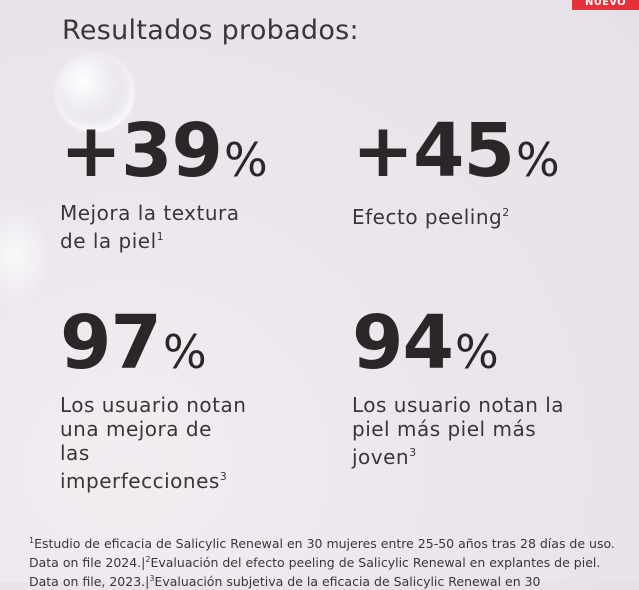  What do you see at coordinates (133, 343) in the screenshot?
I see `stat-value: 97%` at bounding box center [133, 343].